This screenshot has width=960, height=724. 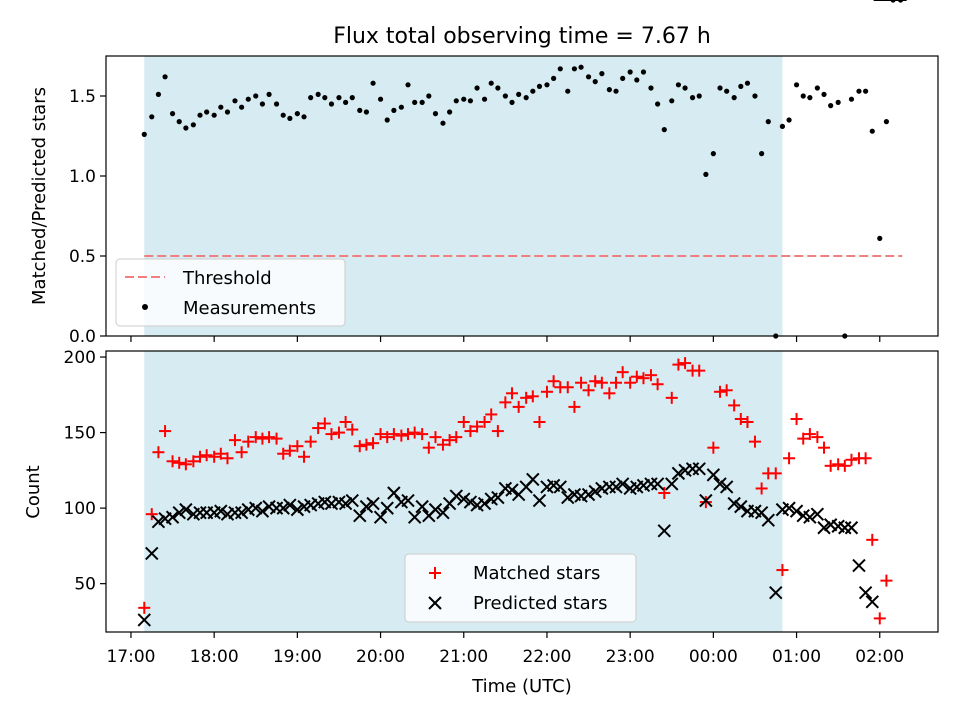 I want to click on top-x-ticks, so click(x=505, y=339).